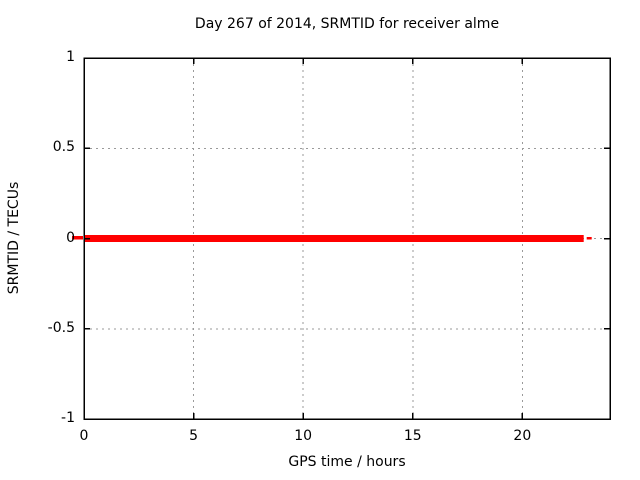 The width and height of the screenshot is (640, 480). What do you see at coordinates (303, 436) in the screenshot?
I see `x-tick-label: 10` at bounding box center [303, 436].